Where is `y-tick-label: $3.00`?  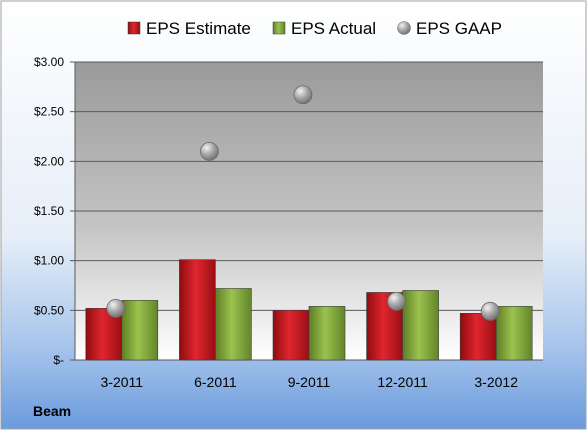 y-tick-label: $3.00 is located at coordinates (49, 62).